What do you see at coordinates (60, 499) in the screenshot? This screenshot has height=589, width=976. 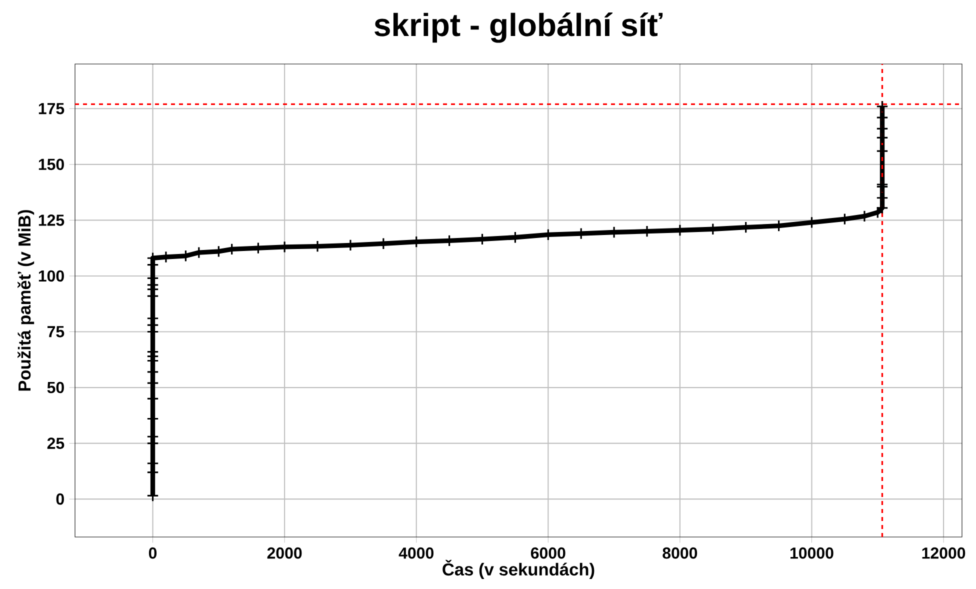 I see `y-tick-label: 0` at bounding box center [60, 499].